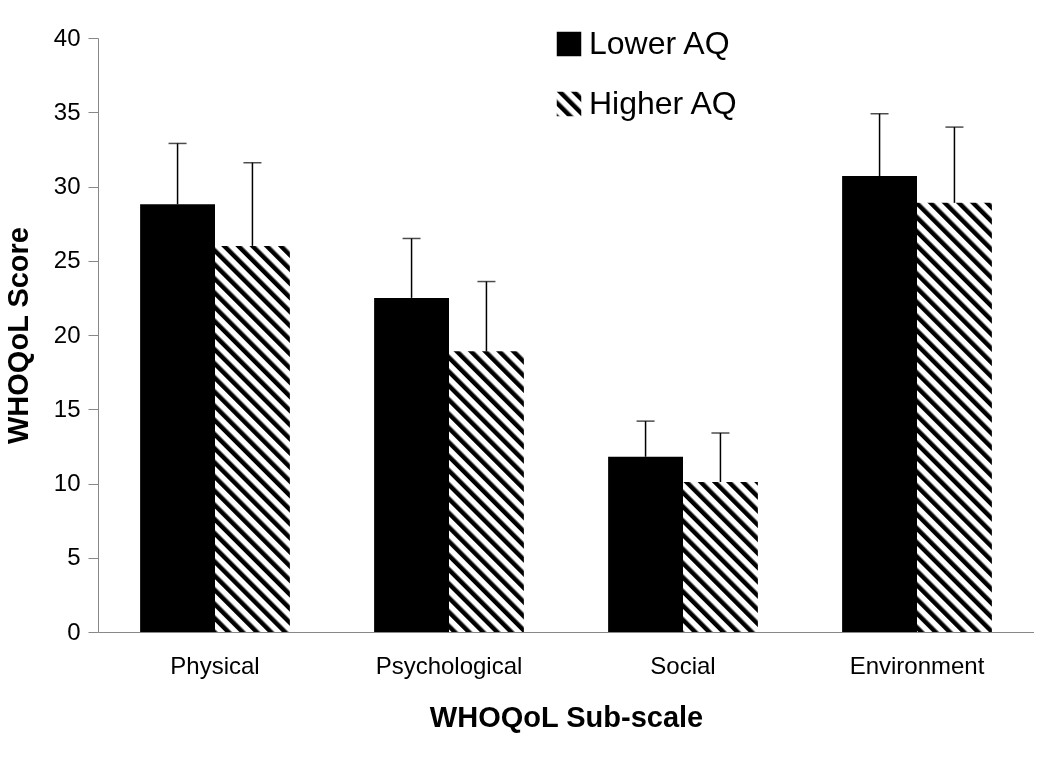 The image size is (1060, 778). I want to click on legend-label: Lower AQ, so click(659, 43).